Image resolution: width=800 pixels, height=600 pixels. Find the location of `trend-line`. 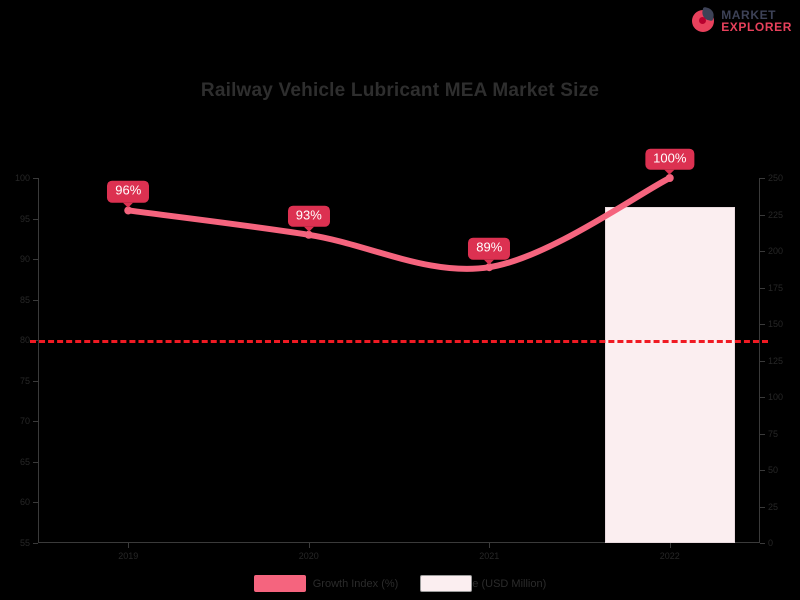

trend-line is located at coordinates (399, 223).